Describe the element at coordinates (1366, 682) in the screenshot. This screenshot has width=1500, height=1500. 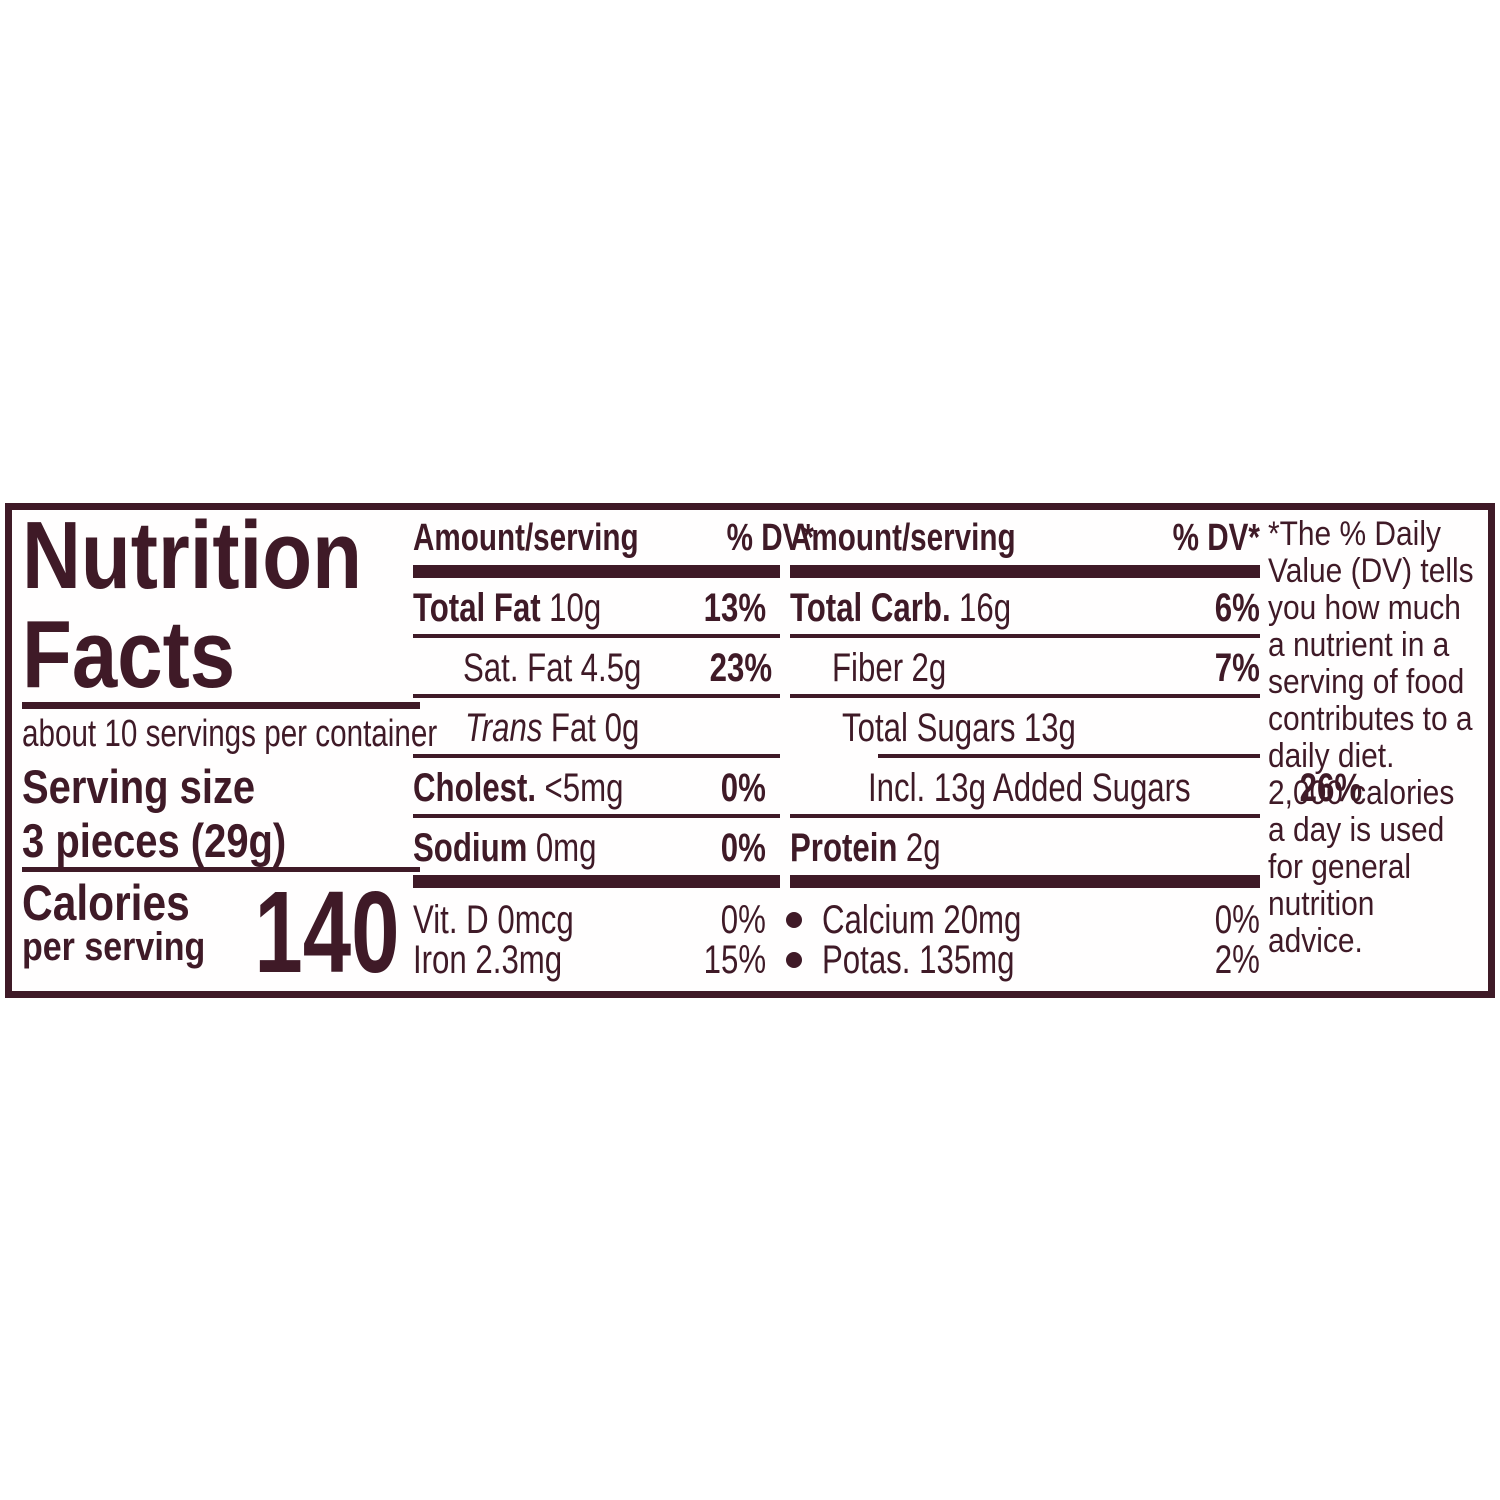
I see `footnote-line: serving of food` at that location.